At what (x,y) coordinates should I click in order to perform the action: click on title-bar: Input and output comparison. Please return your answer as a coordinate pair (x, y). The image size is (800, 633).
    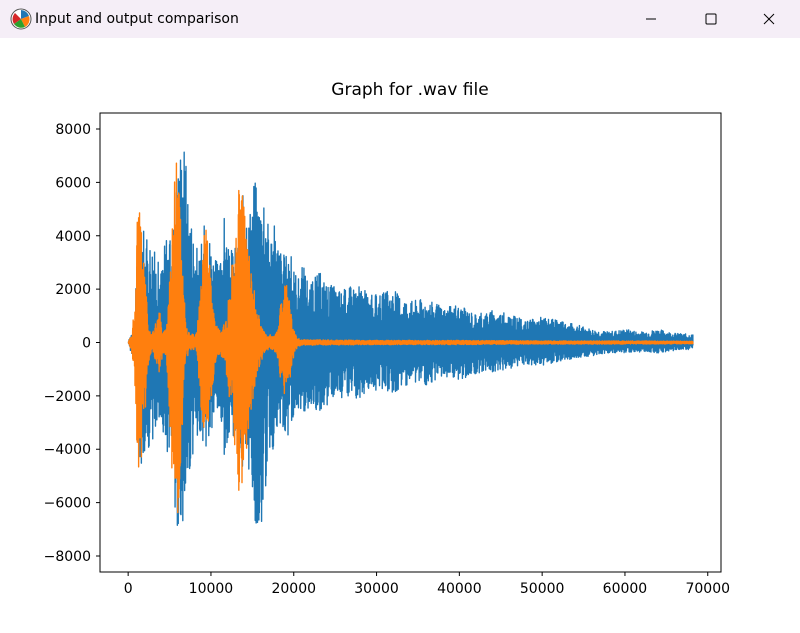
    Looking at the image, I should click on (400, 19).